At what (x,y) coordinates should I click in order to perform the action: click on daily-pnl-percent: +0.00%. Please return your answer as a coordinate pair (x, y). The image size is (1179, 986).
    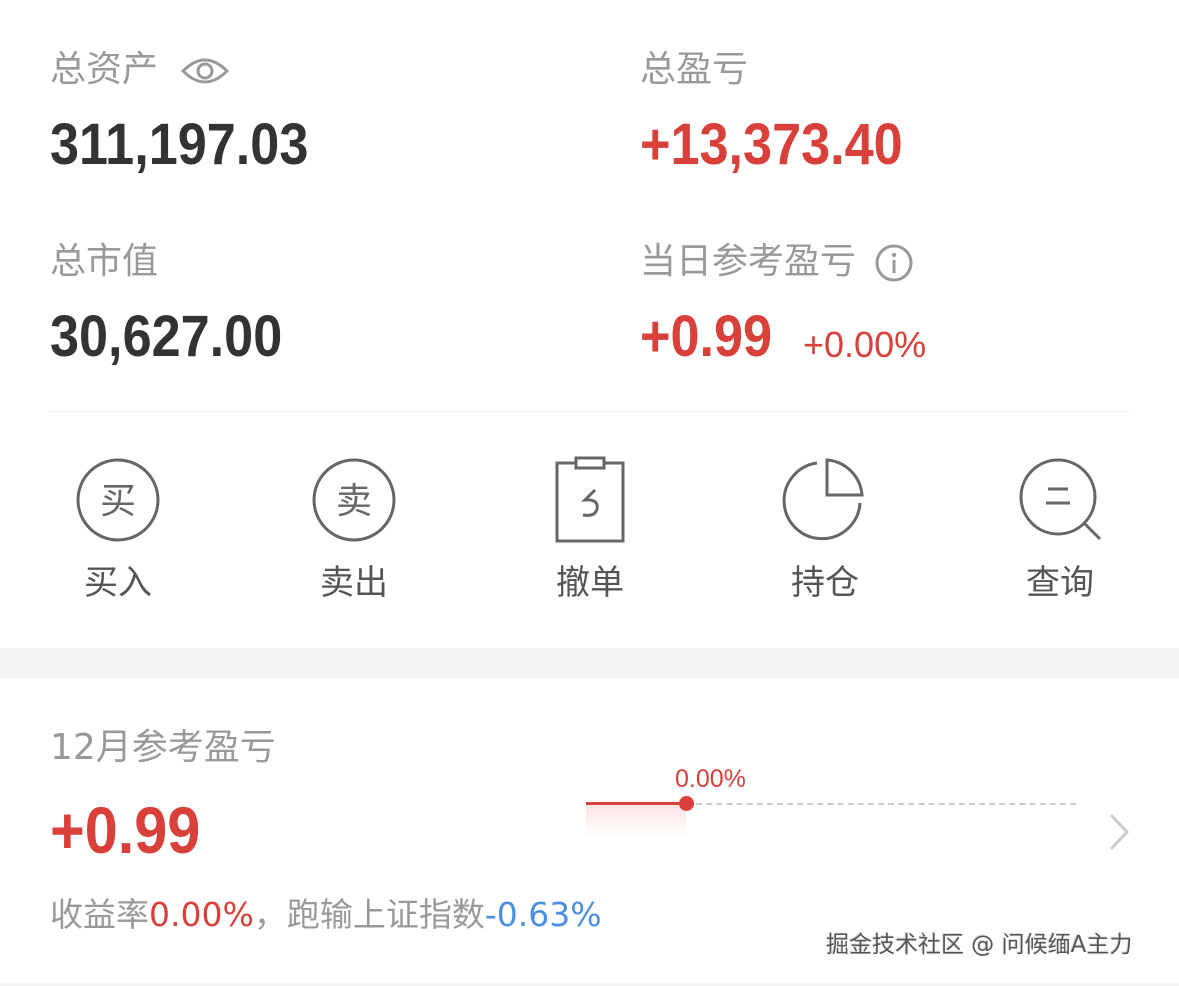
    Looking at the image, I should click on (865, 344).